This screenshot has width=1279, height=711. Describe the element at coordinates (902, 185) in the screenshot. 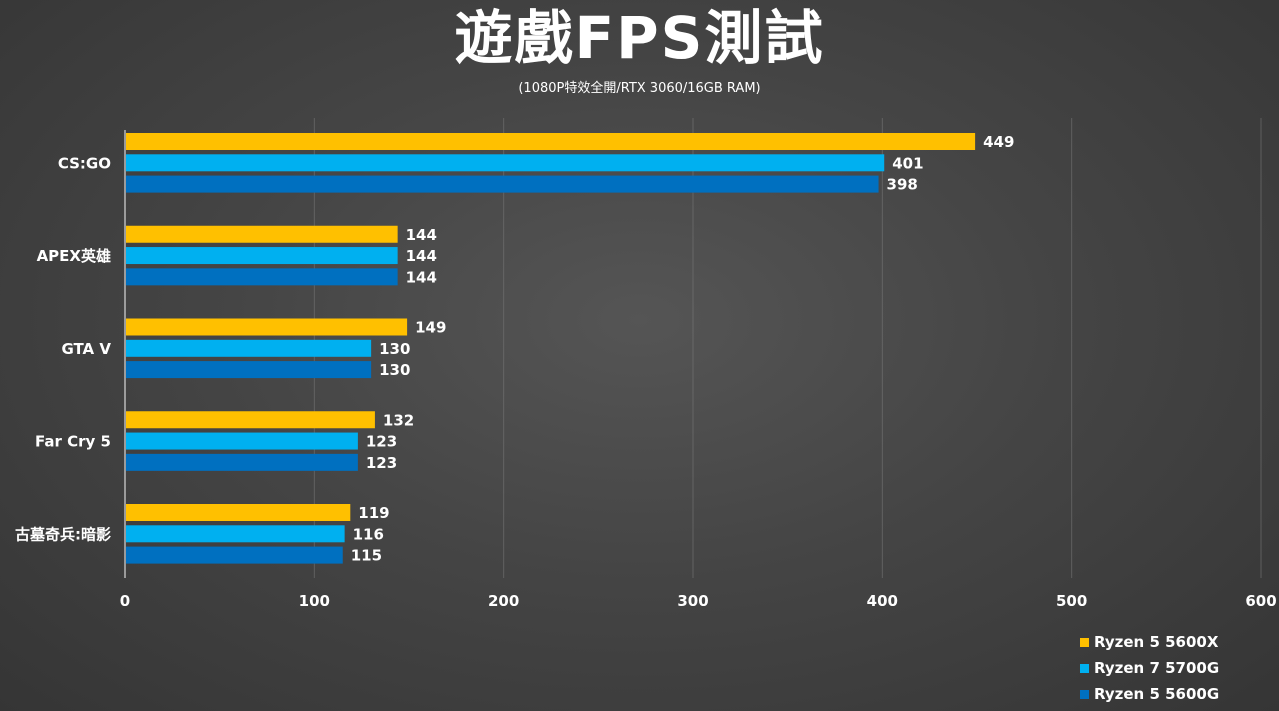

I see `data-label-0-2: 398` at that location.